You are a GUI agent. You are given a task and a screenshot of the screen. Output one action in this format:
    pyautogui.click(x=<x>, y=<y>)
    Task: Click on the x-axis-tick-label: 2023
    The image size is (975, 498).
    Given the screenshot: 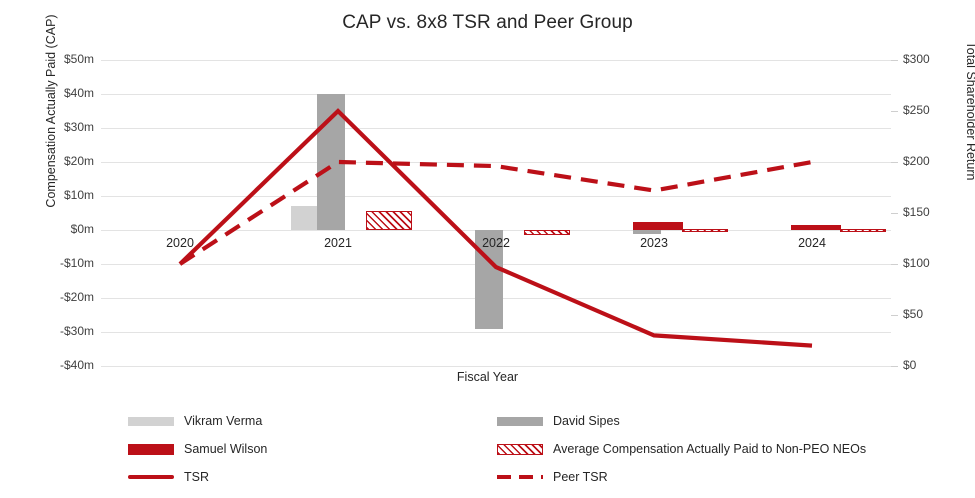 What is the action you would take?
    pyautogui.click(x=654, y=243)
    